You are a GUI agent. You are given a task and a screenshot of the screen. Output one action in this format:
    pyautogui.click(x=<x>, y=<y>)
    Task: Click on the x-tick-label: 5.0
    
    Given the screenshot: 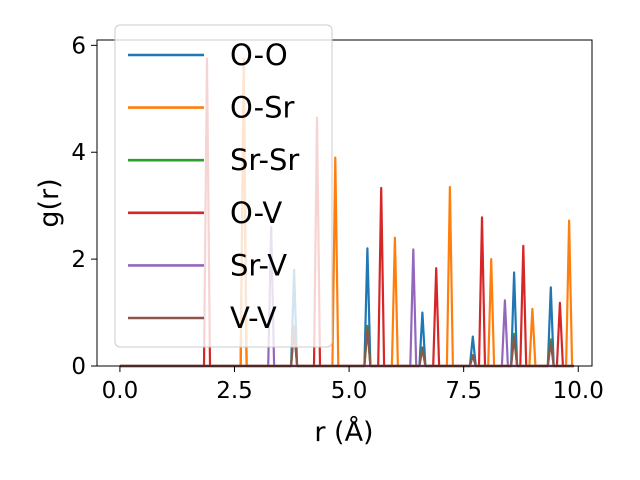 What is the action you would take?
    pyautogui.click(x=349, y=391)
    